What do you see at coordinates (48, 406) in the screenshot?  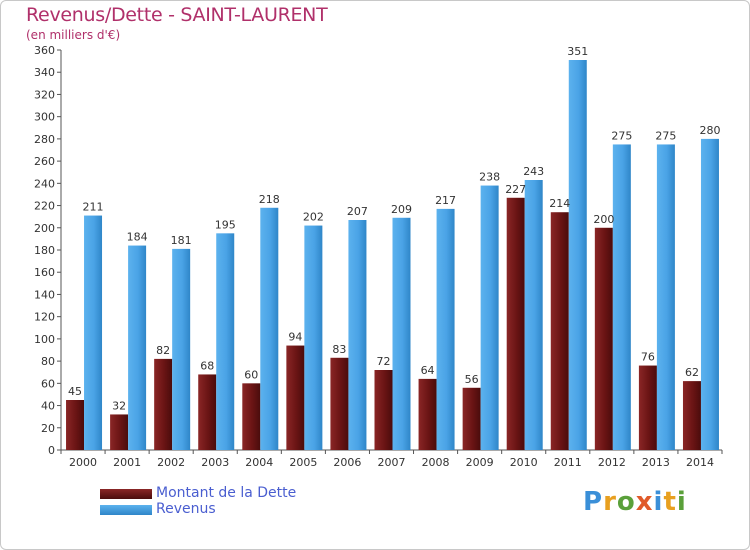 I see `y-tick-label: 40` at bounding box center [48, 406].